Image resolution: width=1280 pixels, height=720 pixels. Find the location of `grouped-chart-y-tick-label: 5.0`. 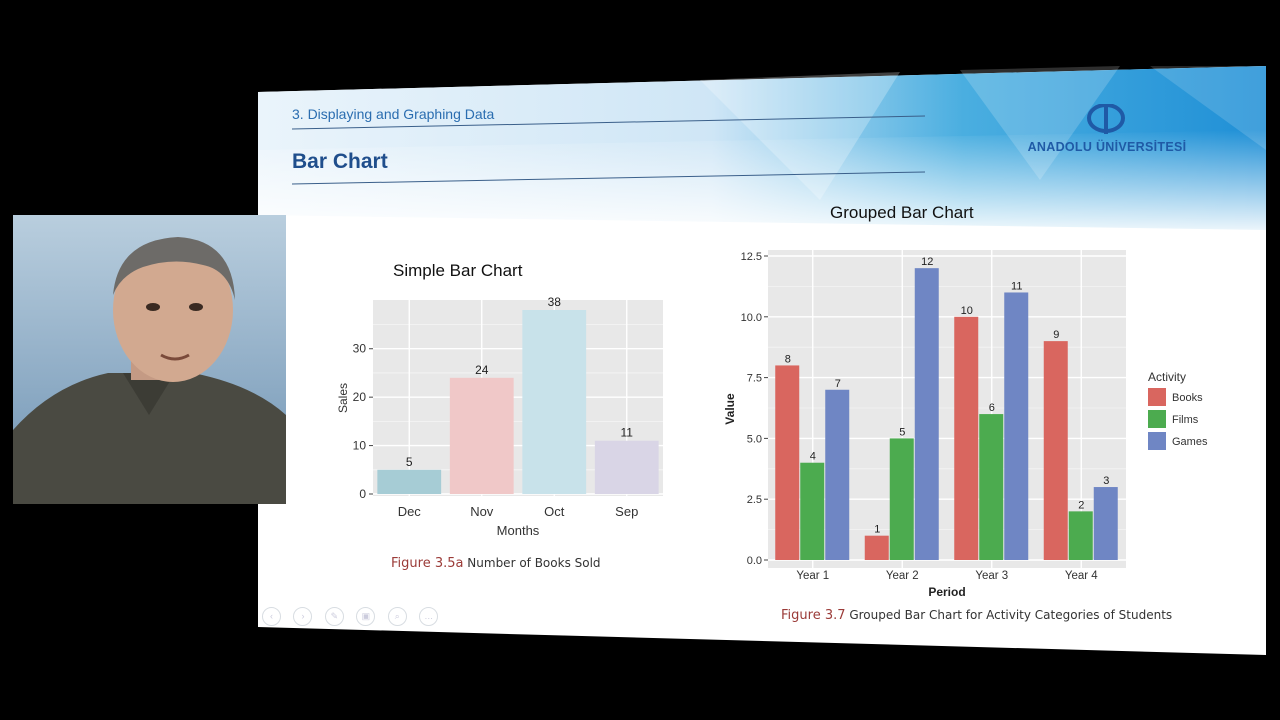

grouped-chart-y-tick-label: 5.0 is located at coordinates (754, 439).